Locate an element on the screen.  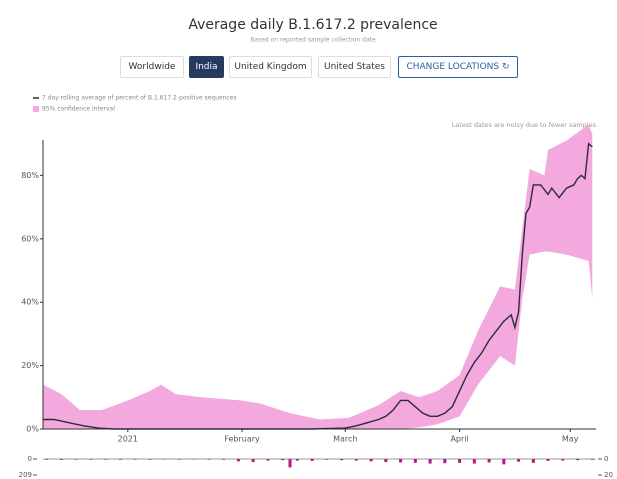
legend-label: 95% confidence interval is located at coordinates (78, 109).